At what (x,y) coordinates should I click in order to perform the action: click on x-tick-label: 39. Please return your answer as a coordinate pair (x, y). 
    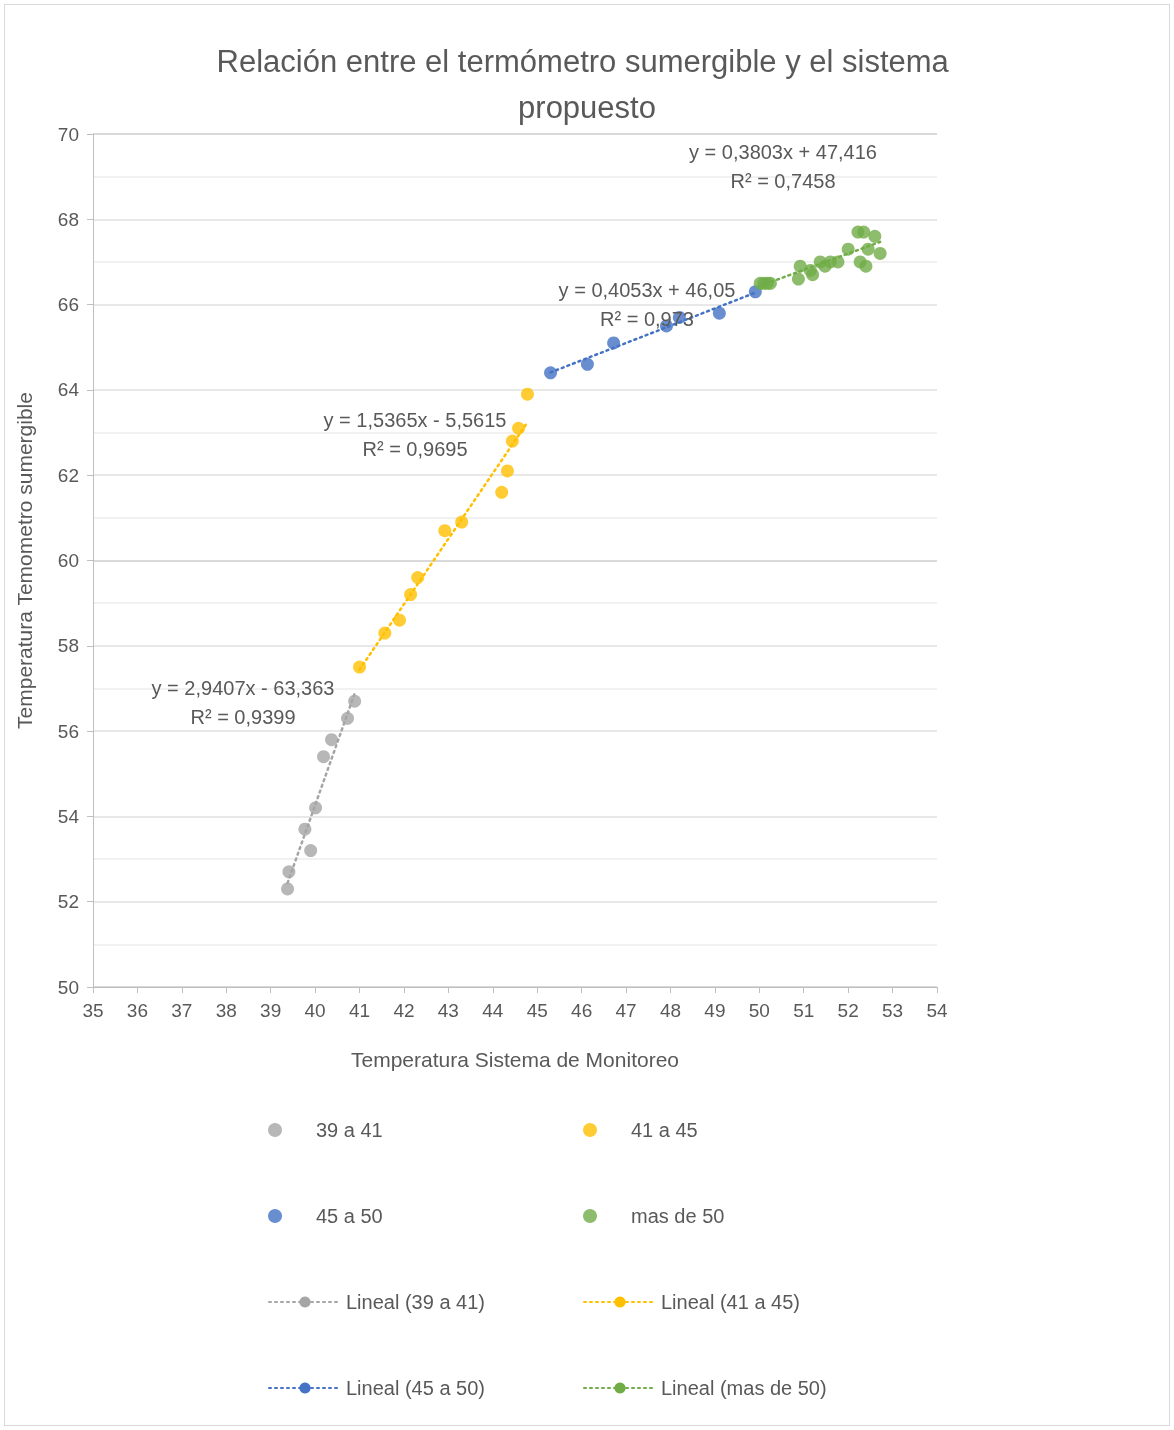
    Looking at the image, I should click on (271, 1010).